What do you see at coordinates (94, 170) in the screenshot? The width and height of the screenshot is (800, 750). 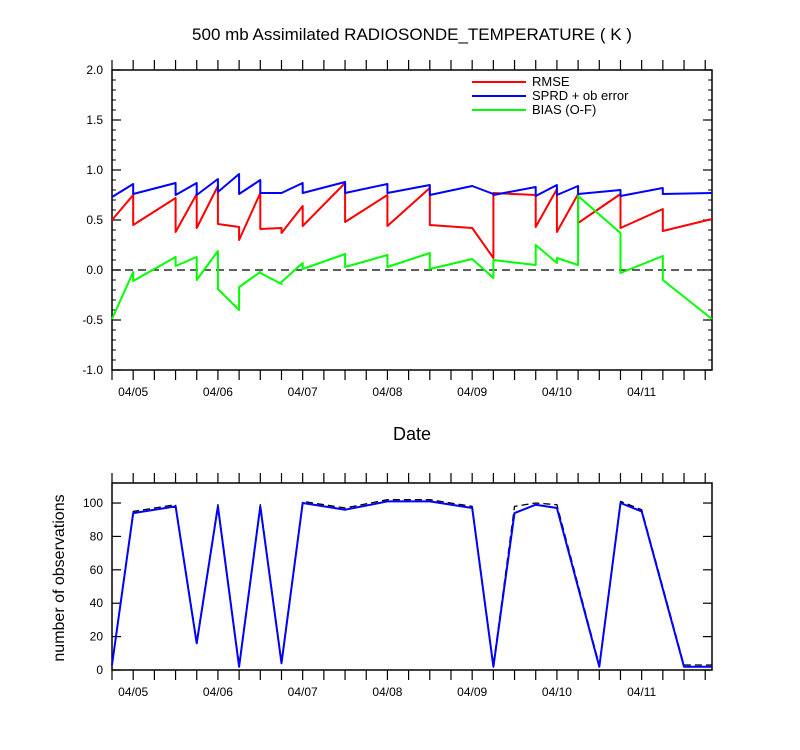 I see `y-tick-label: 1.0` at bounding box center [94, 170].